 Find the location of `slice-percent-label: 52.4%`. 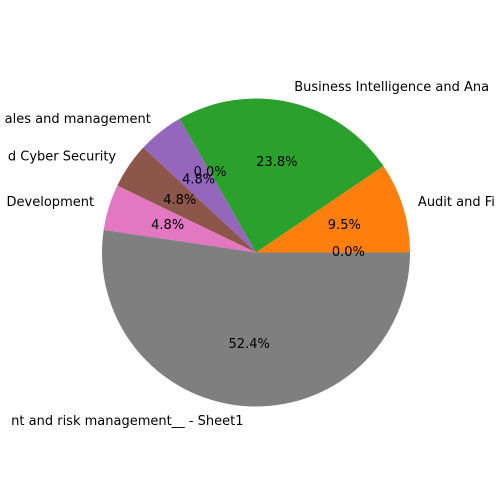

slice-percent-label: 52.4% is located at coordinates (249, 344).